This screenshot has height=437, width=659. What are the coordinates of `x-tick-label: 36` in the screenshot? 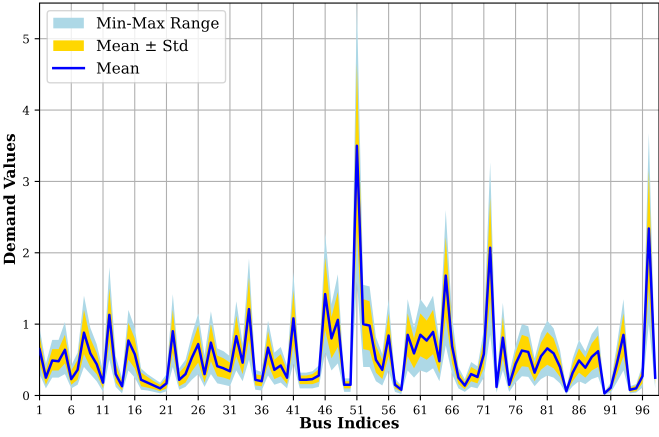 It's located at (261, 409).